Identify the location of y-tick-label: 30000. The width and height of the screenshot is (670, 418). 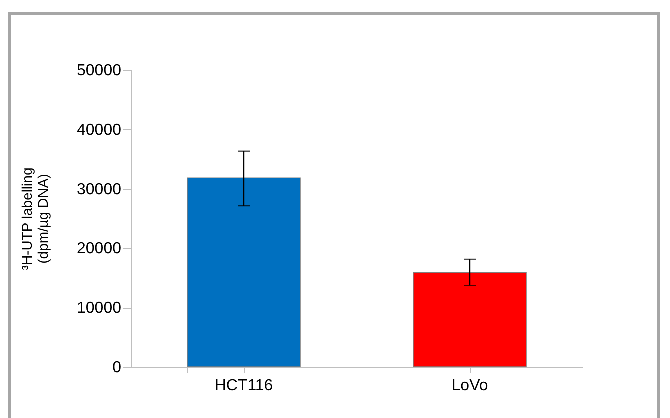
(99, 189).